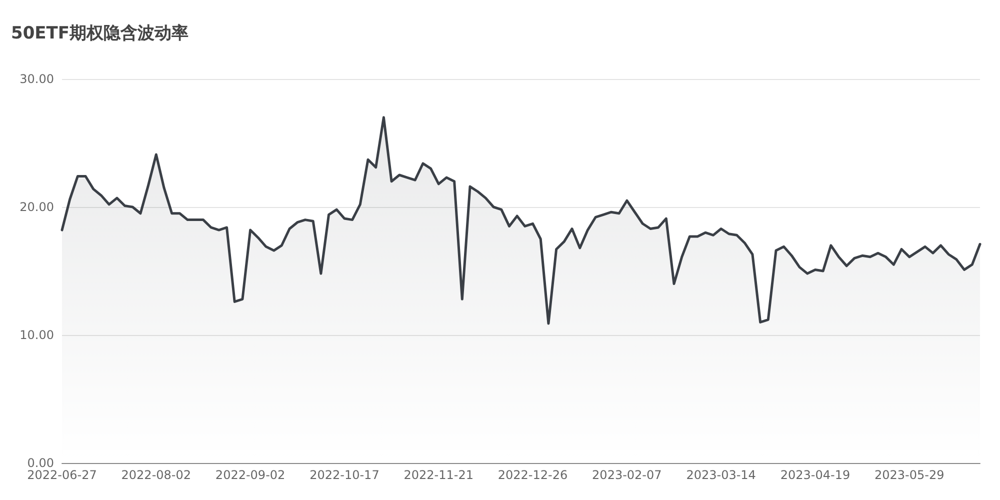 This screenshot has width=1000, height=500. Describe the element at coordinates (721, 475) in the screenshot. I see `x-tick-label: 2023-03-14` at that location.